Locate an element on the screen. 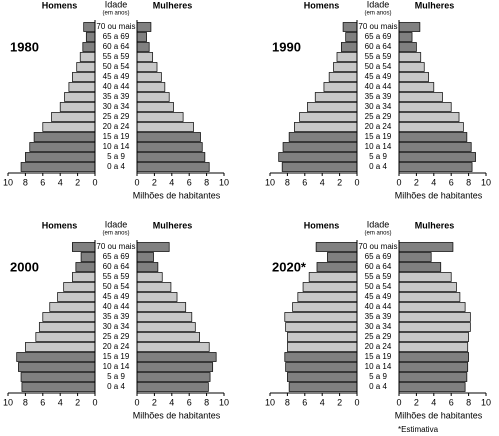 The height and width of the screenshot is (436, 499). age-group: 35 a 39 is located at coordinates (116, 96).